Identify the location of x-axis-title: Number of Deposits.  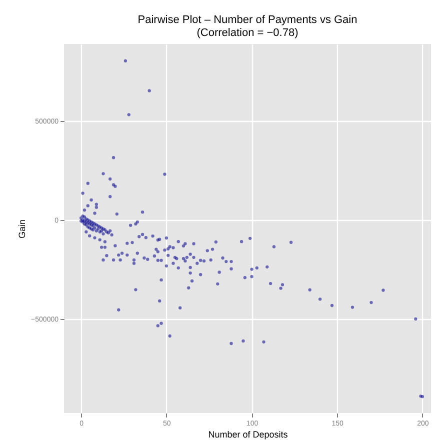
(248, 435).